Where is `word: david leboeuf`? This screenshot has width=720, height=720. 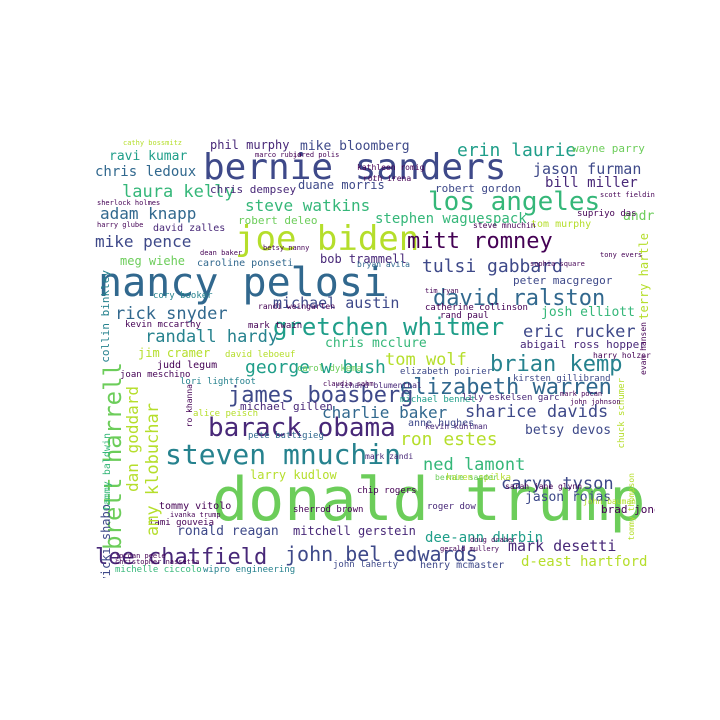
word: david leboeuf is located at coordinates (260, 355).